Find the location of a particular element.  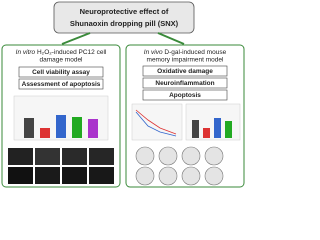

heading-italic: In vivo is located at coordinates (153, 52).